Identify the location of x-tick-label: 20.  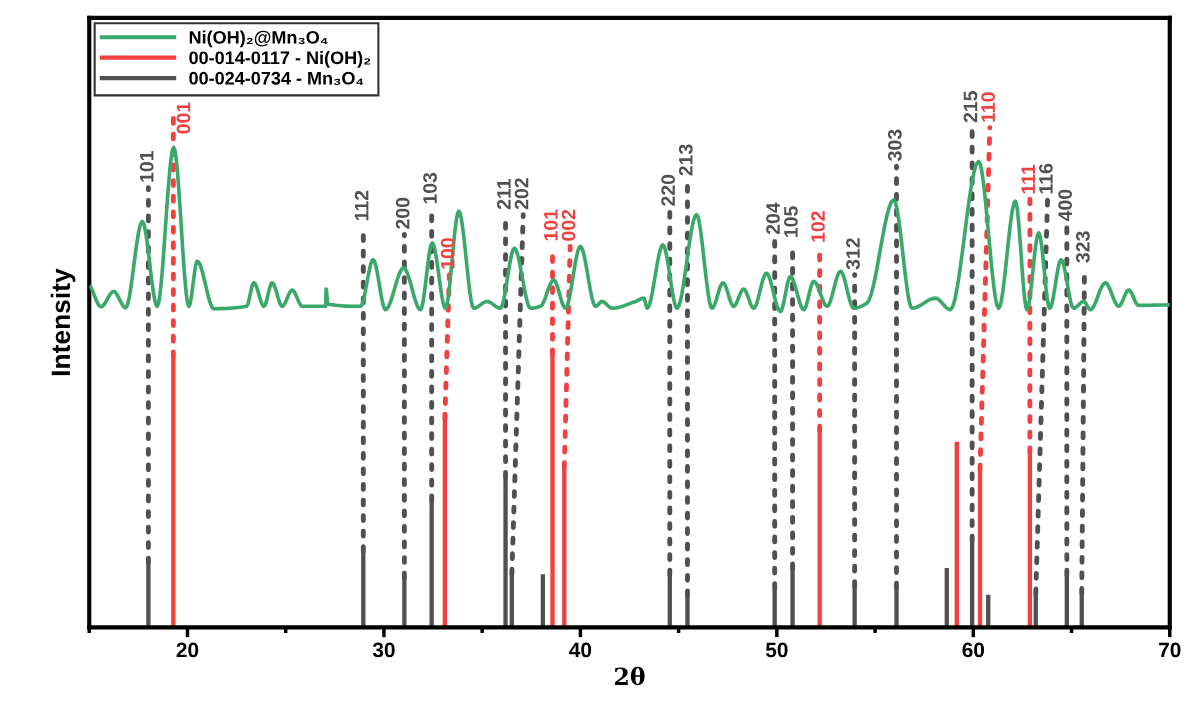
(187, 650).